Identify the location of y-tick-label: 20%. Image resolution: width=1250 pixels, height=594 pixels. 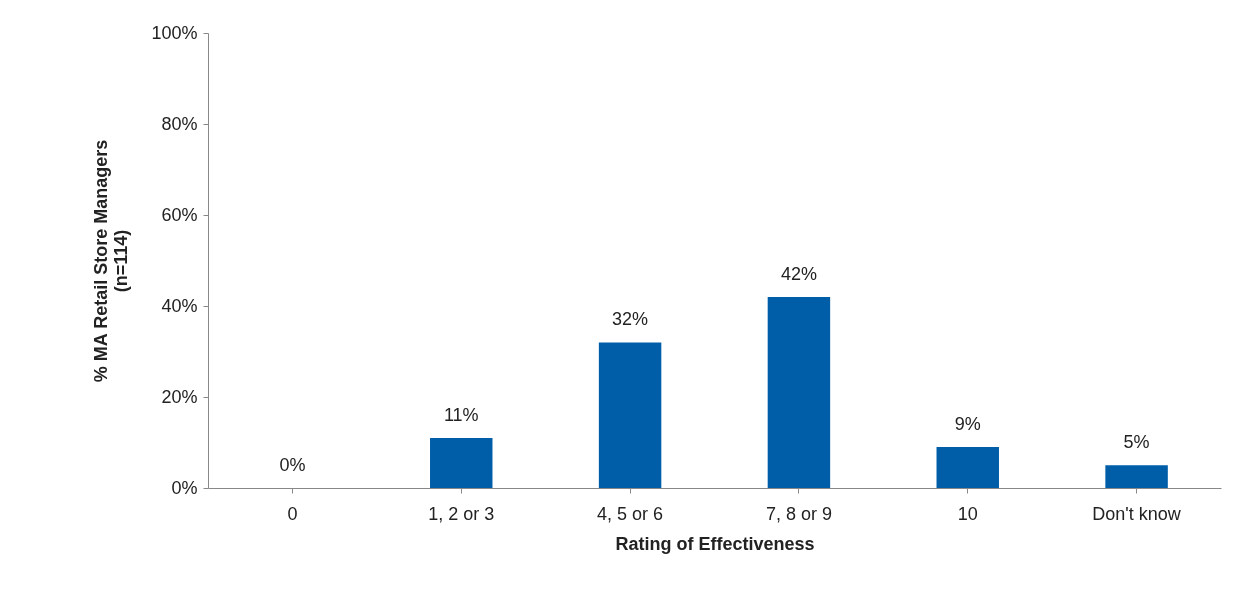
(179, 396).